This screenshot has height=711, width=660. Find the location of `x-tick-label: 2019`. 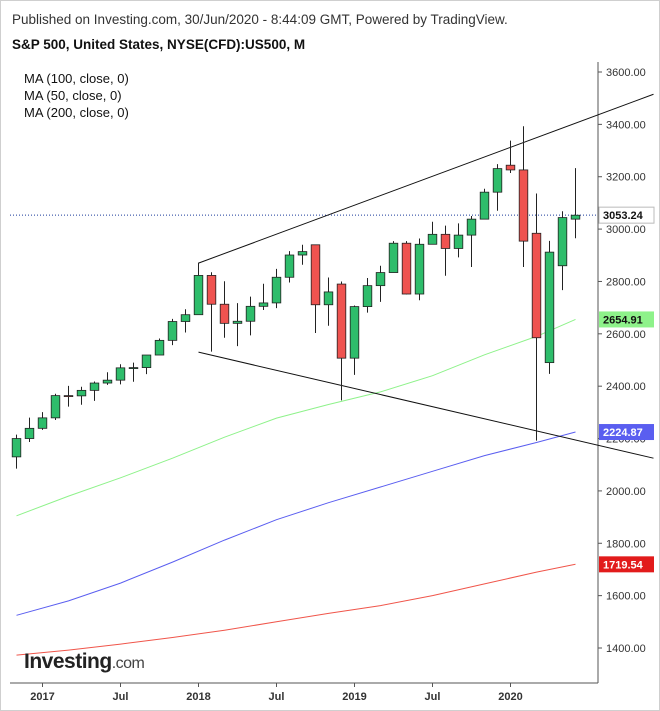

x-tick-label: 2019 is located at coordinates (354, 697).